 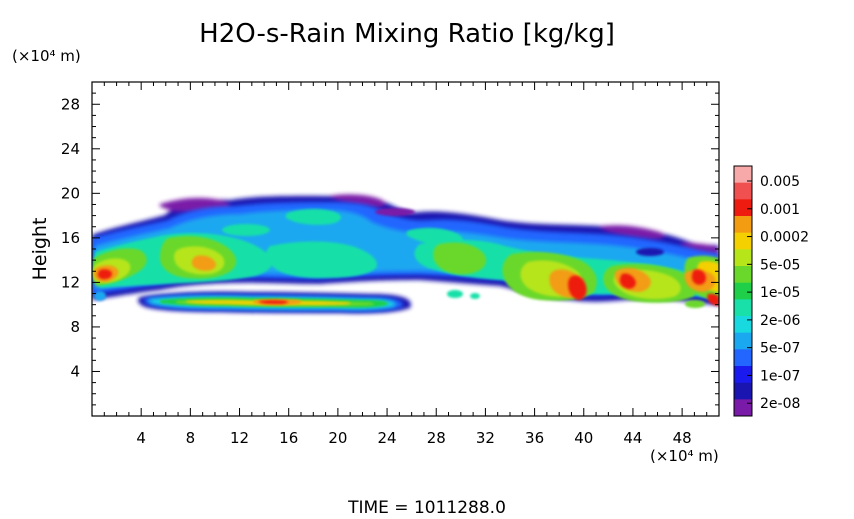 I want to click on y-unit-label: (×10⁴ m), so click(x=46, y=56).